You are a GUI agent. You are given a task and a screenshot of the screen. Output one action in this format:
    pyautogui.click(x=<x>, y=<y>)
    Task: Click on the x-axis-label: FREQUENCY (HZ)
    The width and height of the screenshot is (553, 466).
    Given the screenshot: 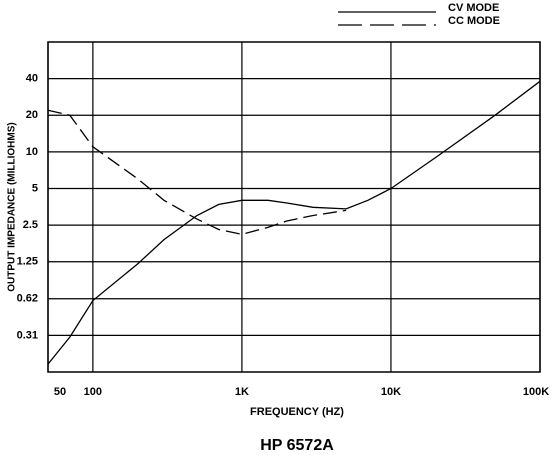 What is the action you would take?
    pyautogui.click(x=297, y=412)
    